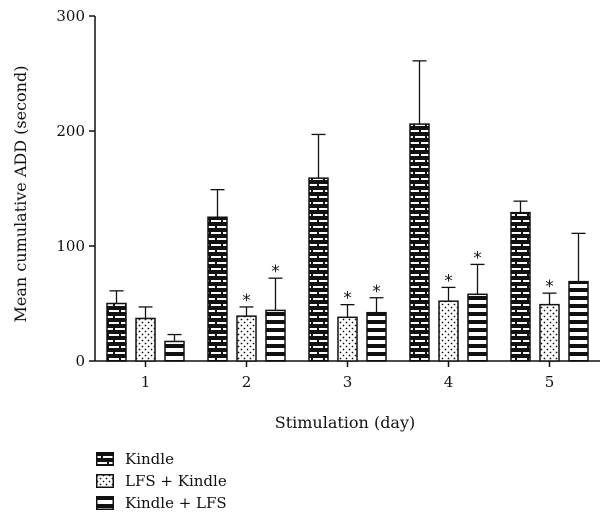 The width and height of the screenshot is (610, 519). I want to click on legend-label-kindle-lfs: Kindle + LFS, so click(176, 503).